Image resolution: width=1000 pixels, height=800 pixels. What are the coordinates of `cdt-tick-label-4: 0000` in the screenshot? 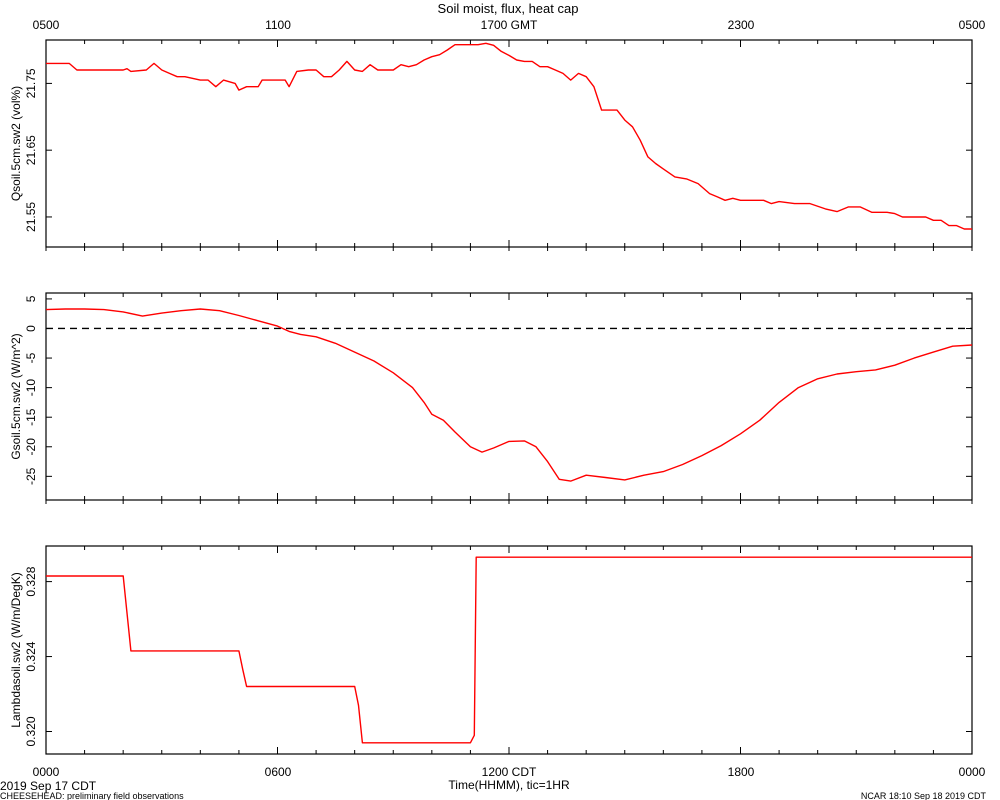 It's located at (972, 772).